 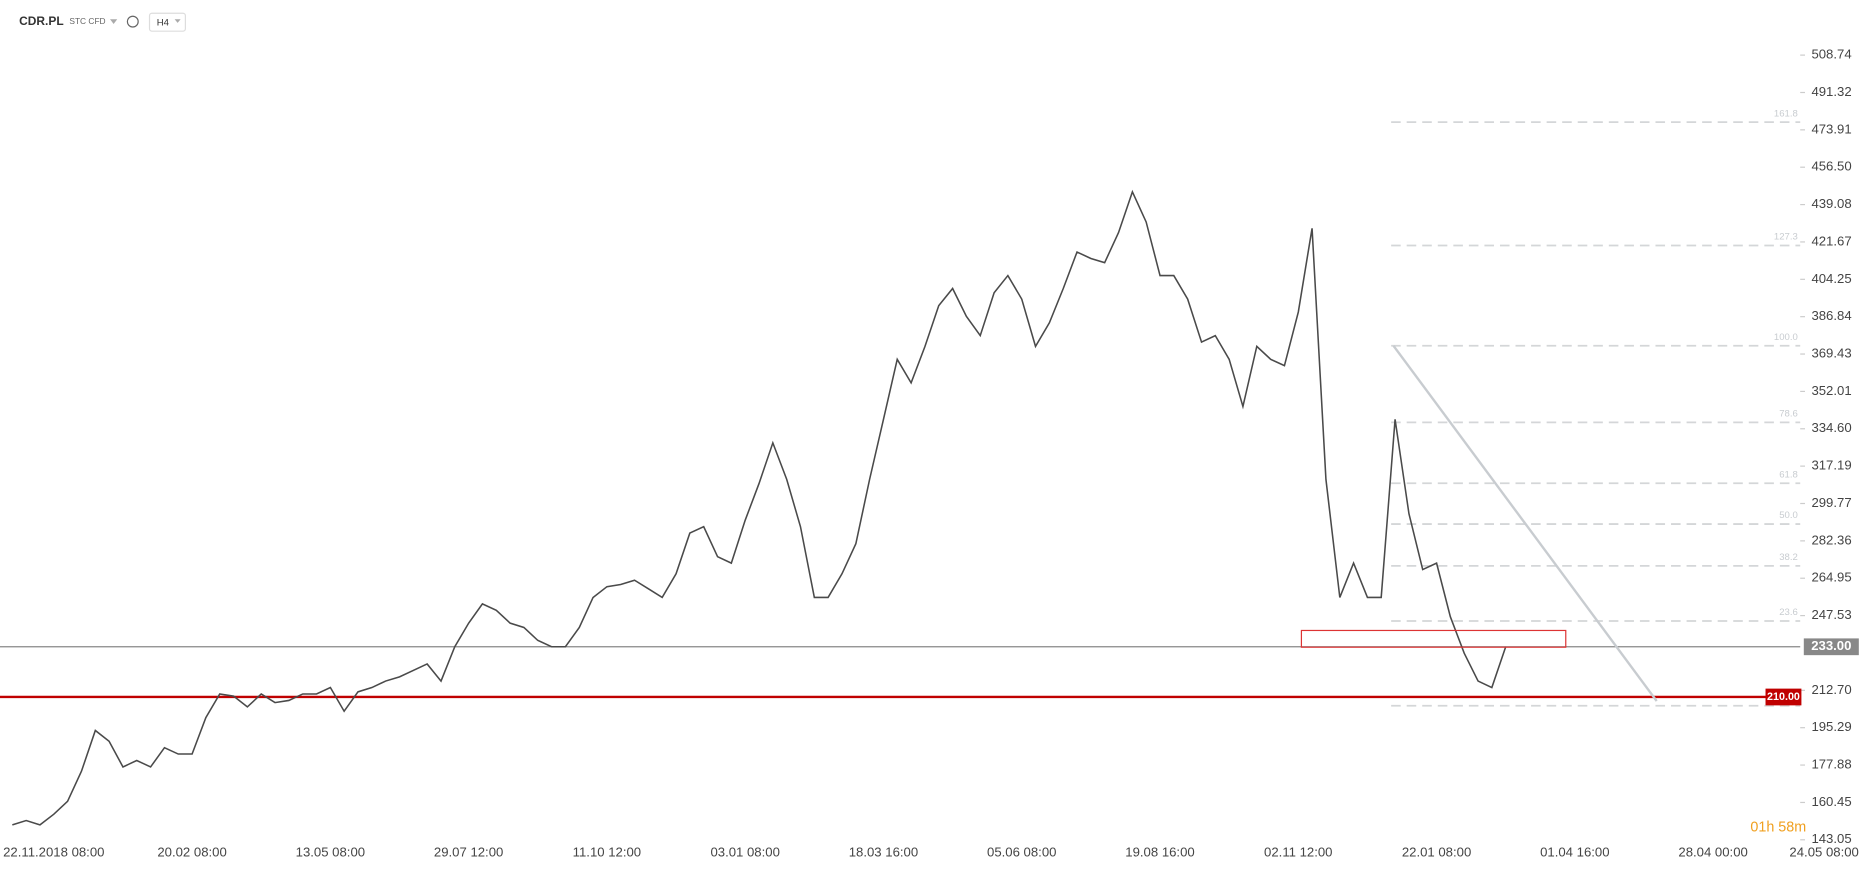 I want to click on y-tick-label: 473.91, so click(x=1831, y=128).